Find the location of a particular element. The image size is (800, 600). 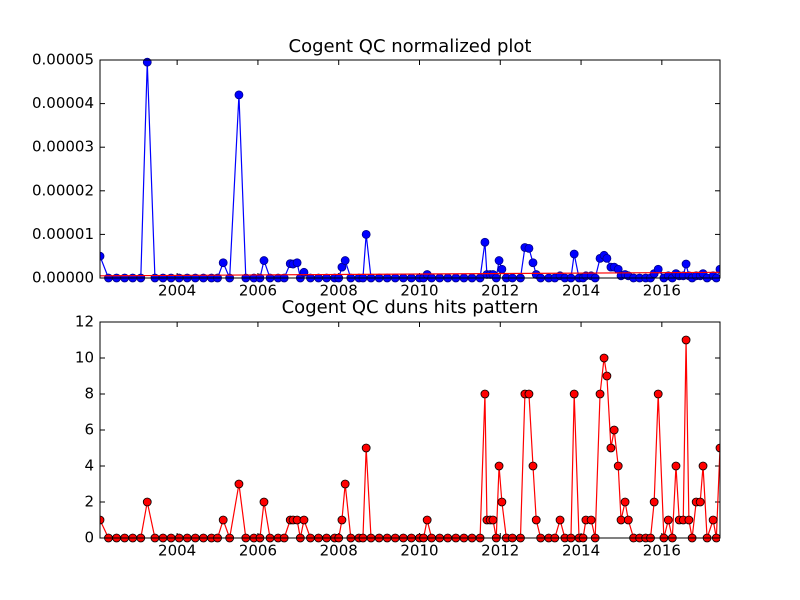

y-tick-label: 0.00005 is located at coordinates (63, 60).